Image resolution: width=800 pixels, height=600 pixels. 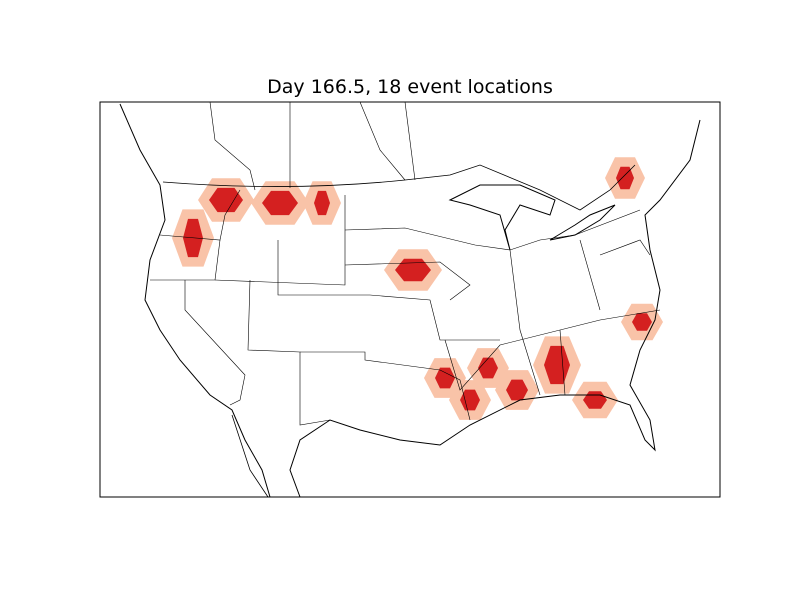 I want to click on us-canada-border, so click(x=399, y=187).